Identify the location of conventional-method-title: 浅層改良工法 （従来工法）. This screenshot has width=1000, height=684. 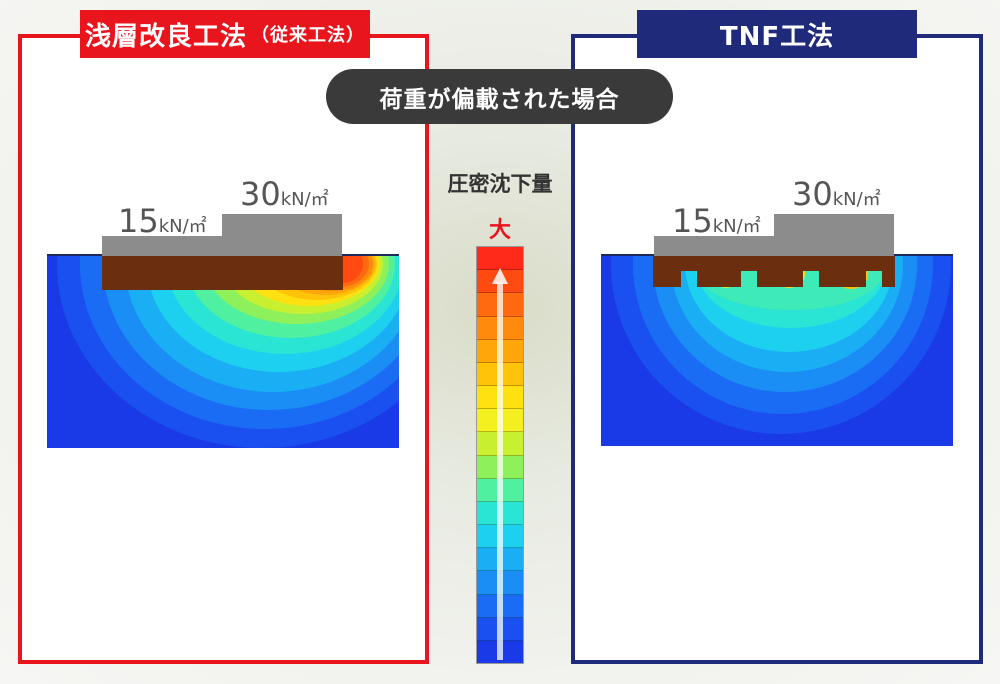
(225, 34).